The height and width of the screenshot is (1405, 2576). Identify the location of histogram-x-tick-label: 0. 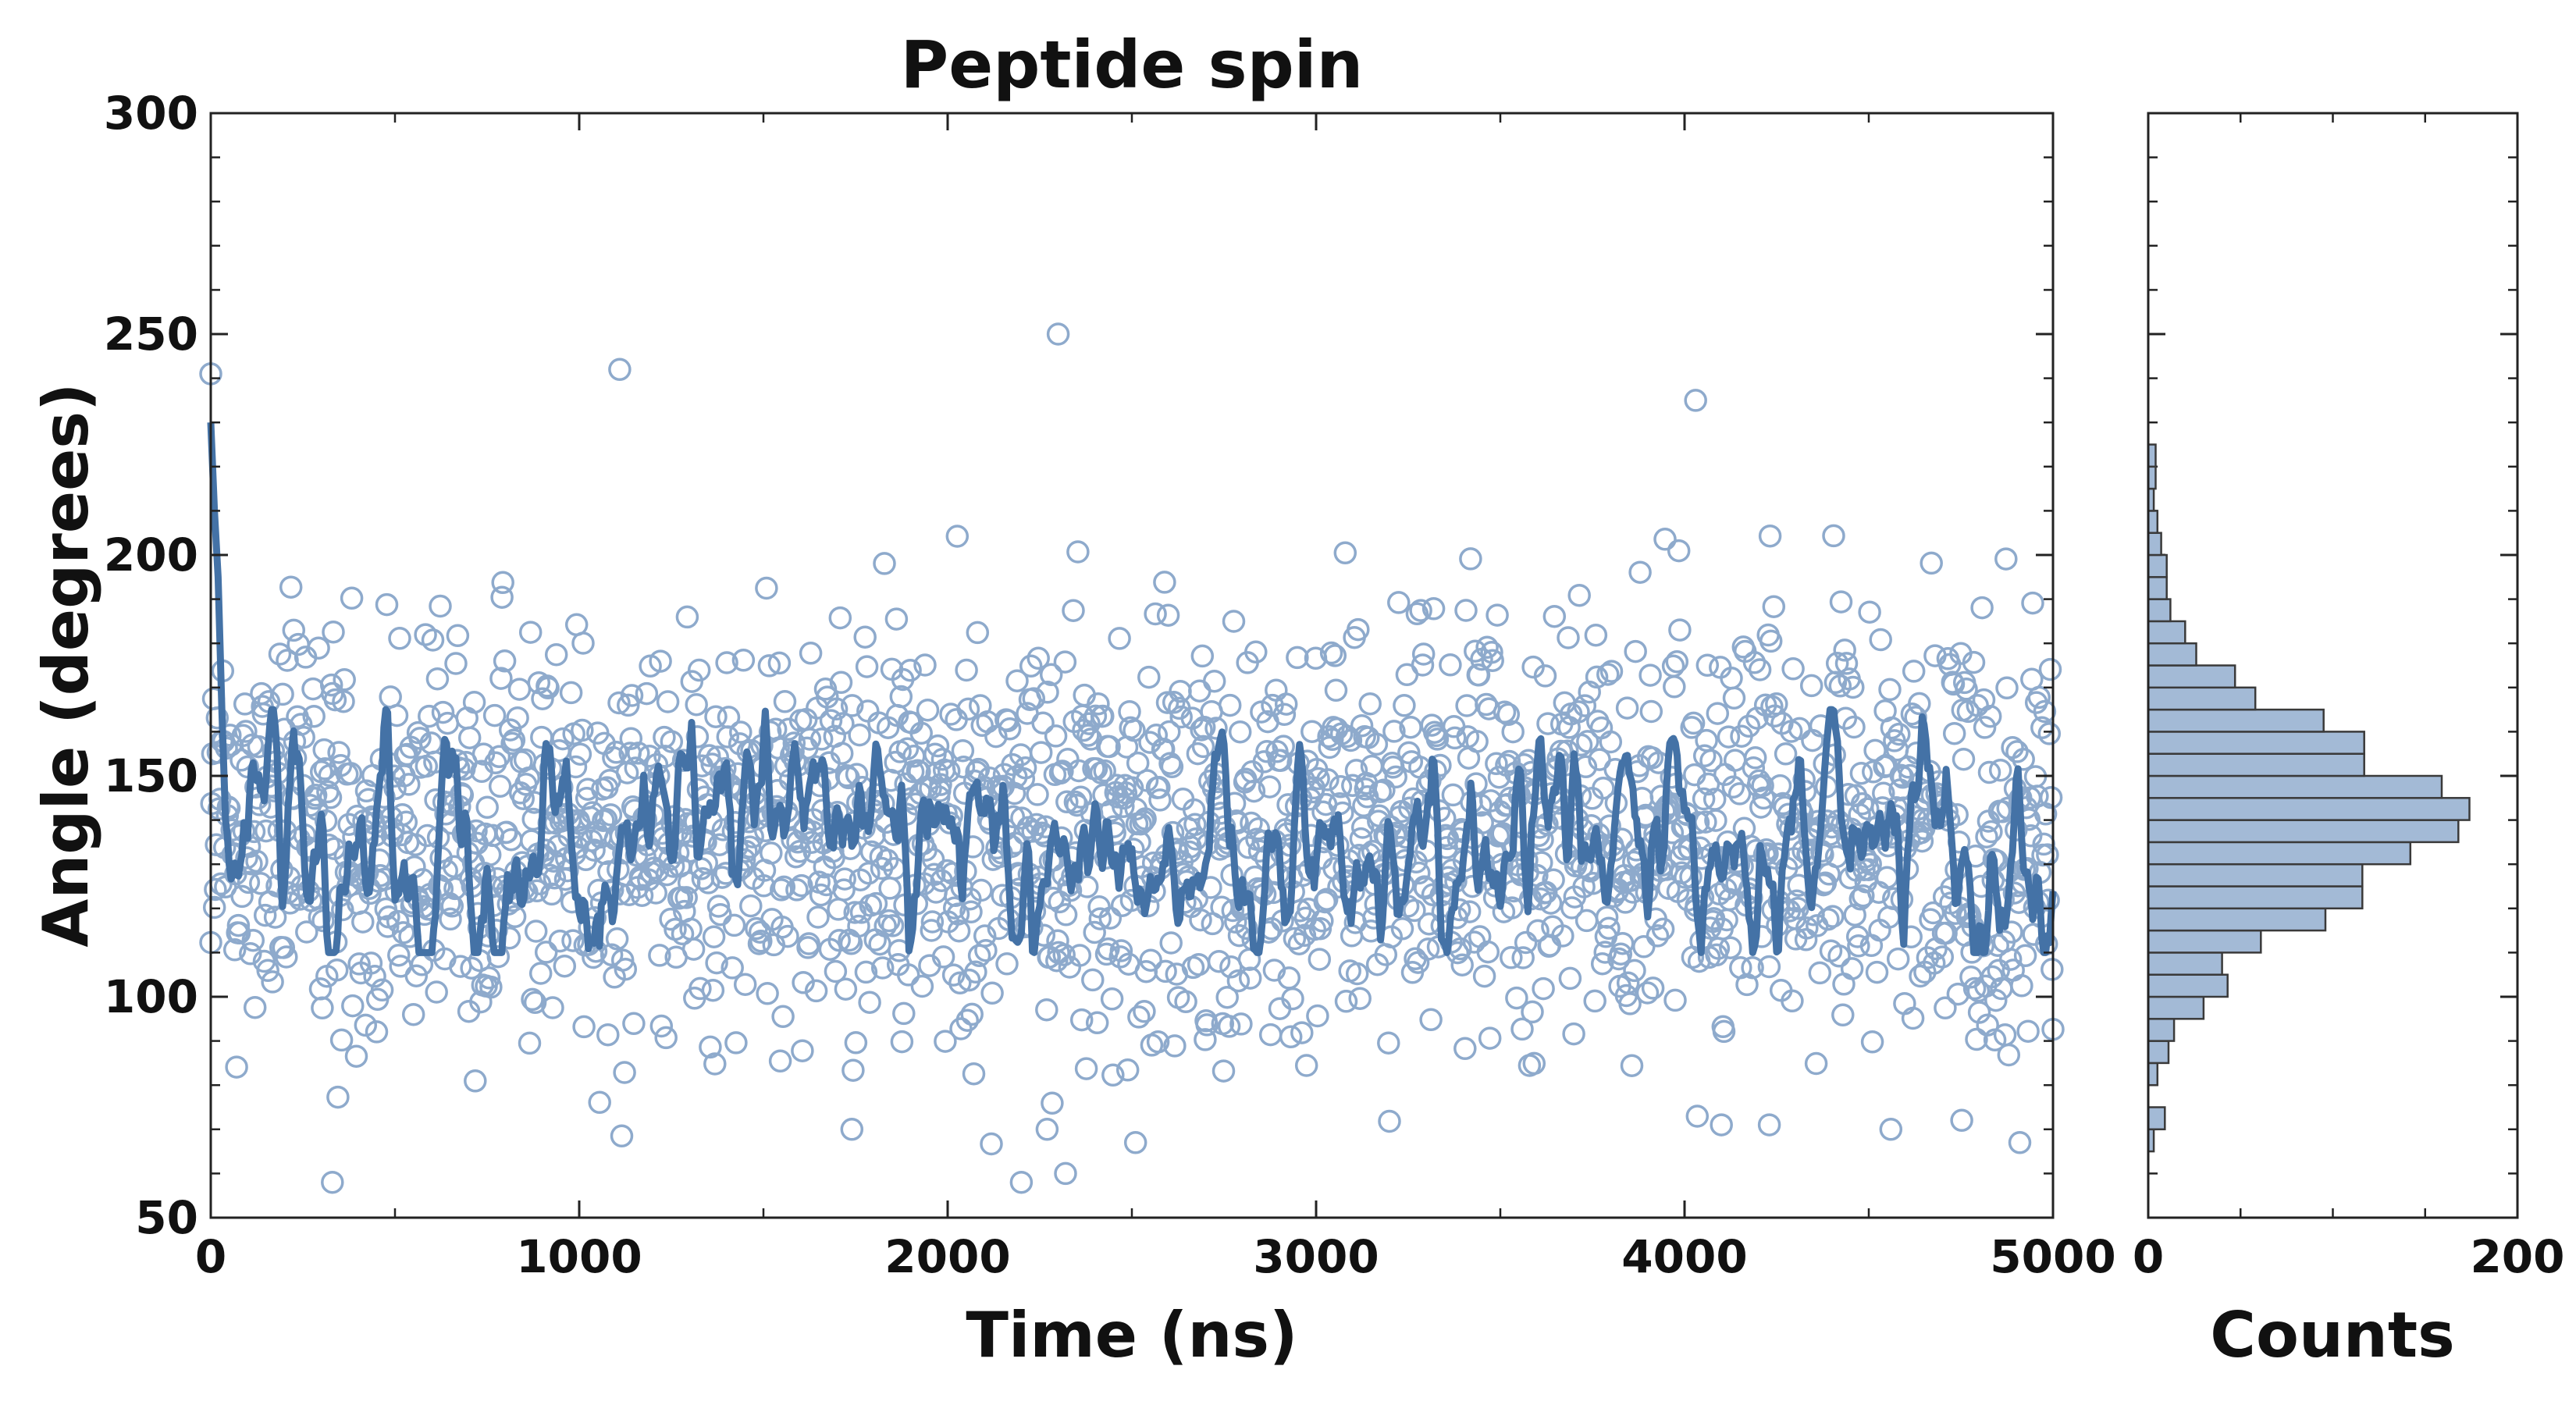
(2148, 1256).